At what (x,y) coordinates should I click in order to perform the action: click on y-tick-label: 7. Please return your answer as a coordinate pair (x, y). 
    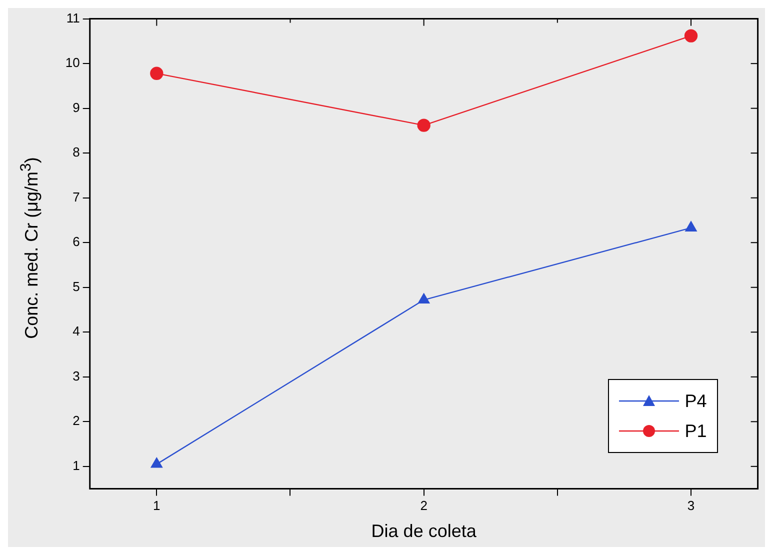
    Looking at the image, I should click on (76, 196).